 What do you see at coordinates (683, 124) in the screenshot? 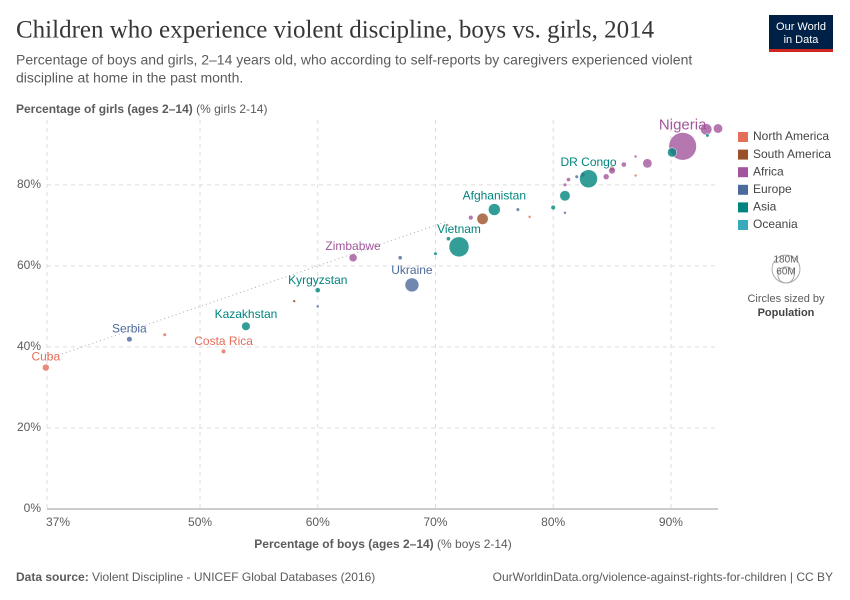
I see `point-label: Nigeria` at bounding box center [683, 124].